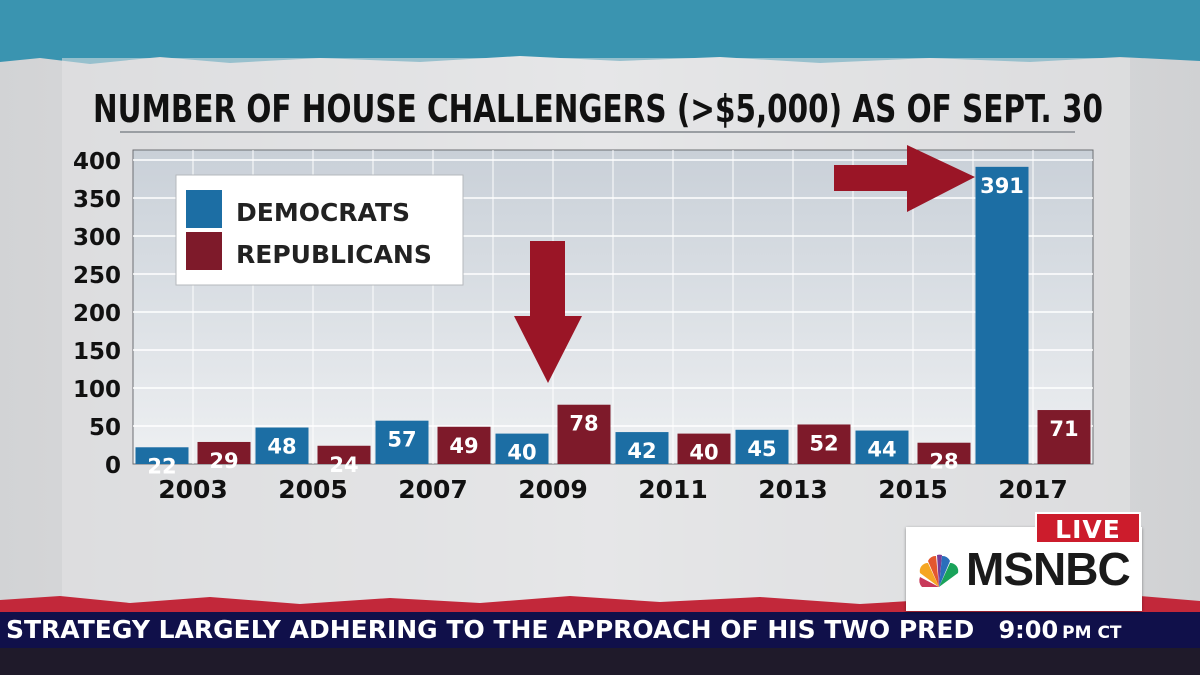 The width and height of the screenshot is (1200, 675). Describe the element at coordinates (939, 570) in the screenshot. I see `peacock-icon` at that location.